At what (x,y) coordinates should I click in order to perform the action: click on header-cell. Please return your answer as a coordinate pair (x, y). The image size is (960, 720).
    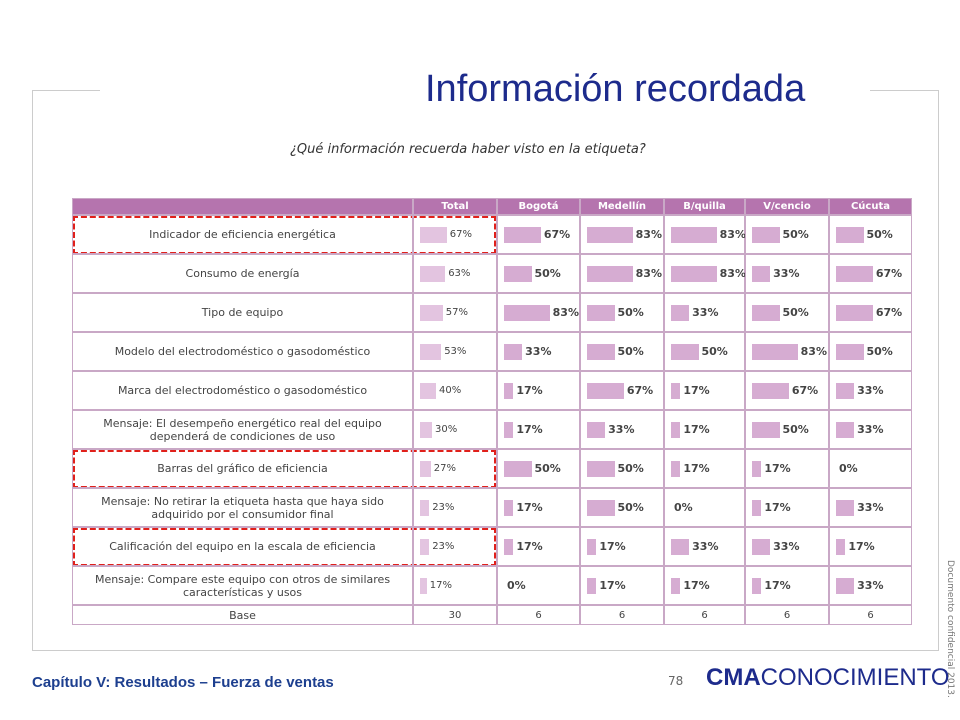
    Looking at the image, I should click on (242, 206).